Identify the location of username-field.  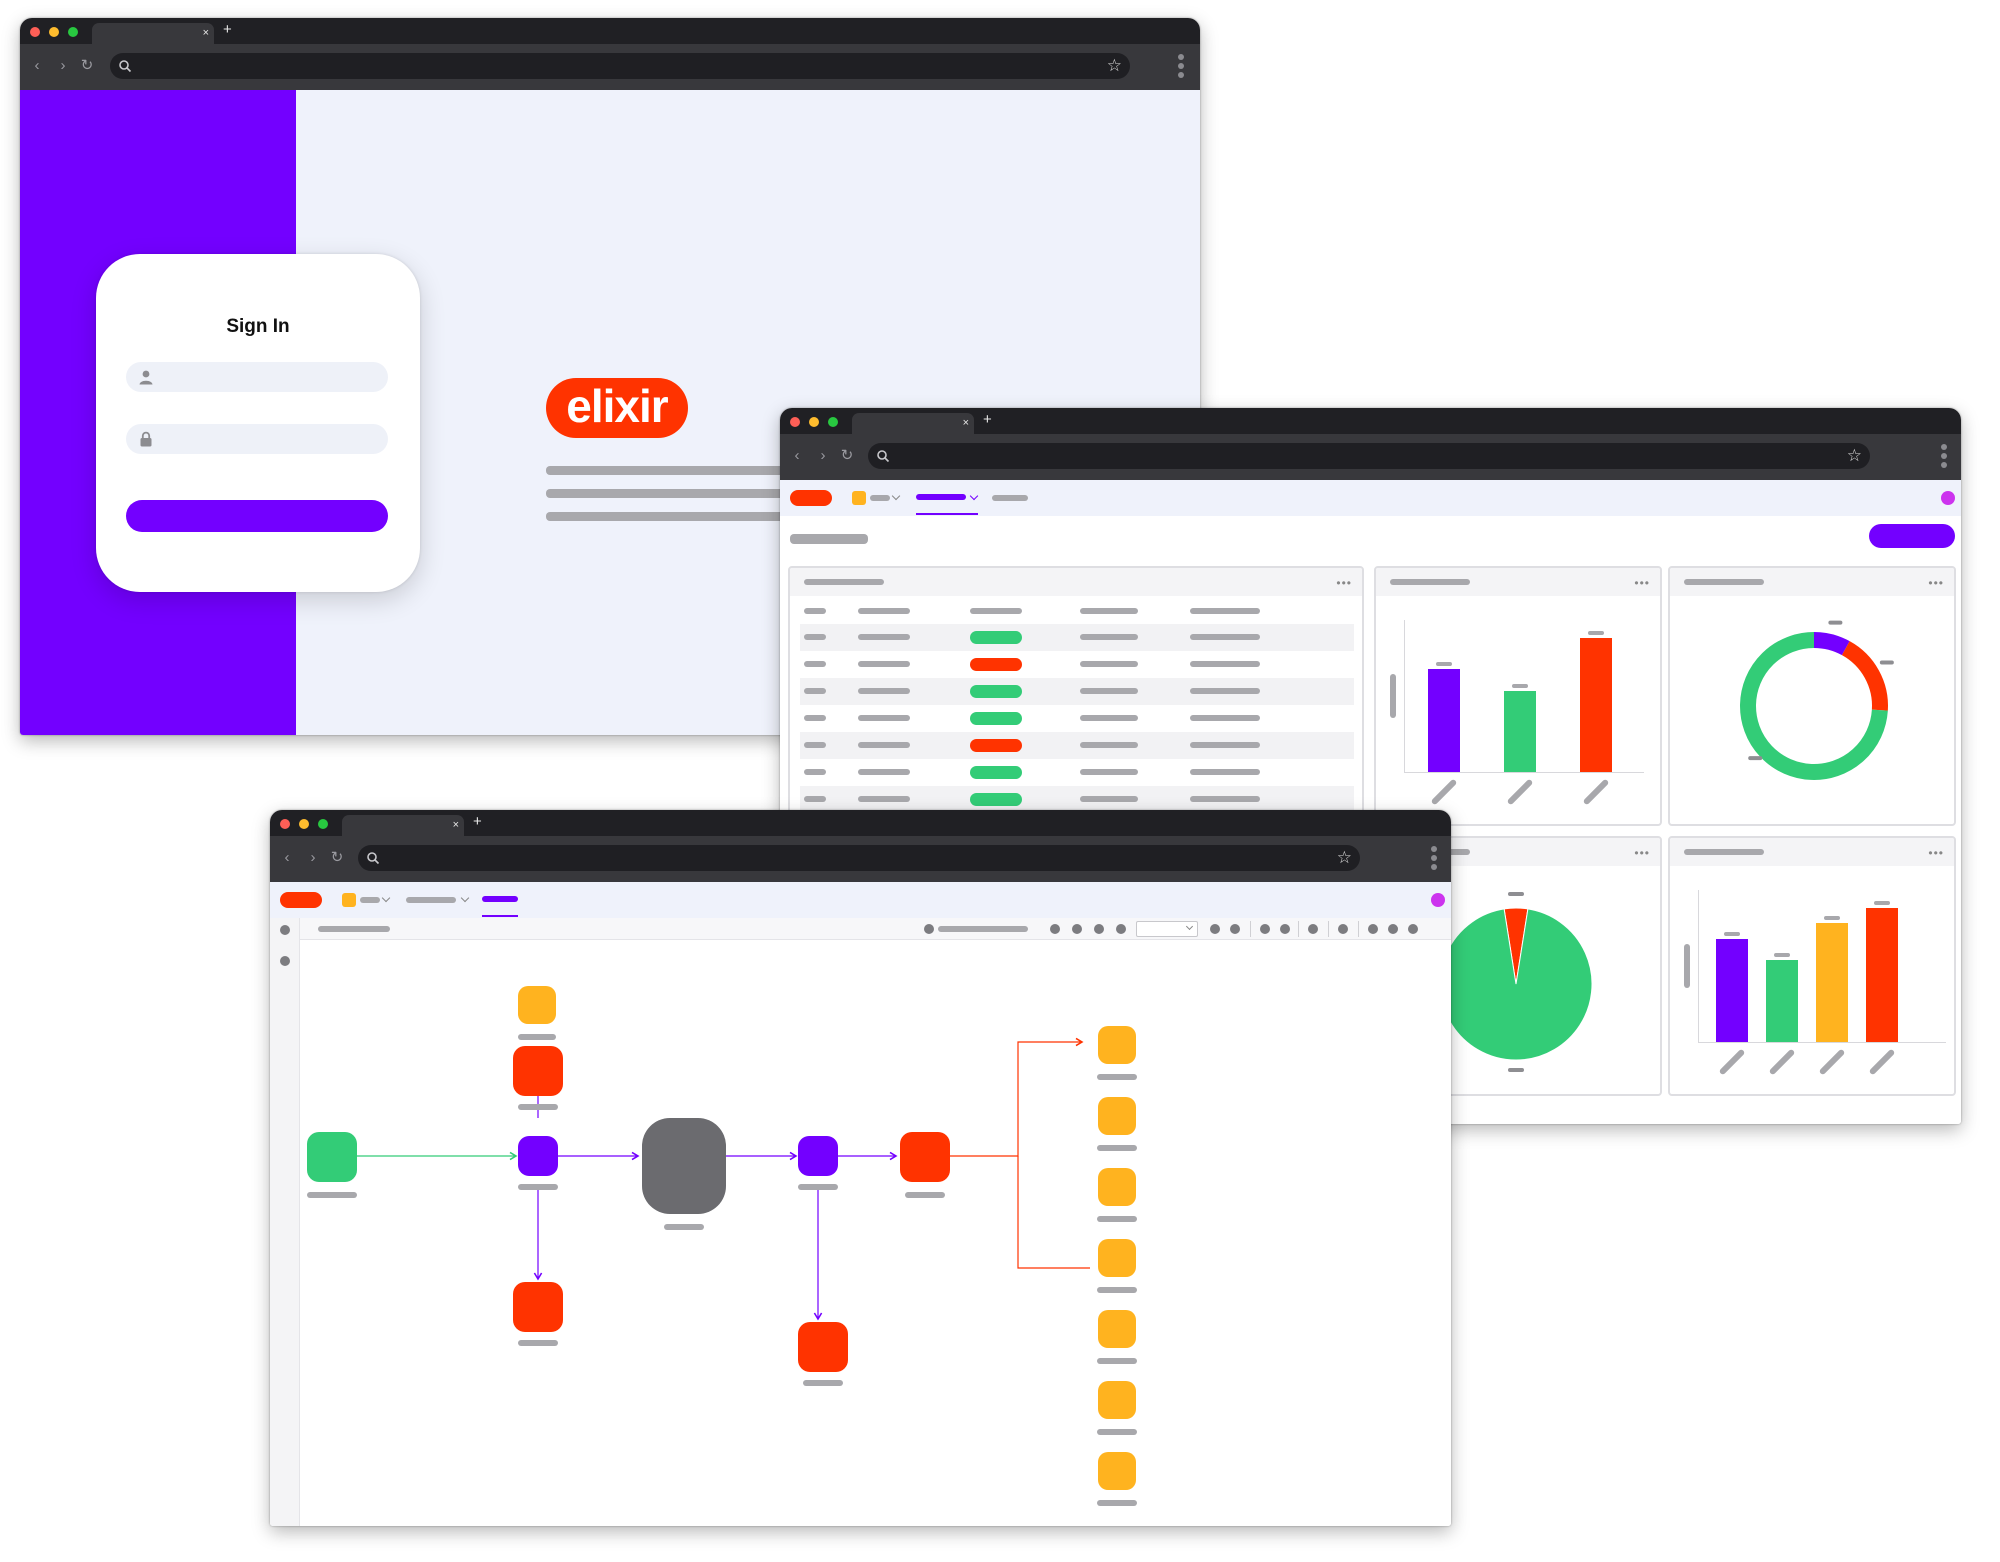
(257, 377).